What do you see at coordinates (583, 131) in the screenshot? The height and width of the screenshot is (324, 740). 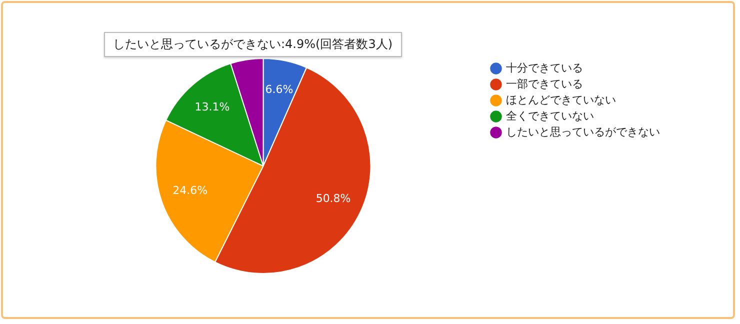 I see `legend-label: したいと思っているができない` at bounding box center [583, 131].